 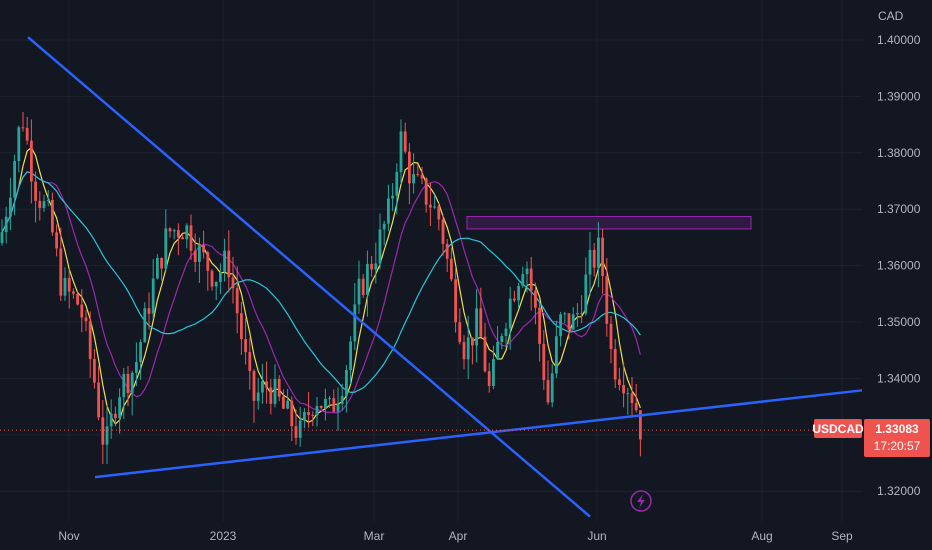 I want to click on price-tick: 1.37000, so click(x=899, y=209).